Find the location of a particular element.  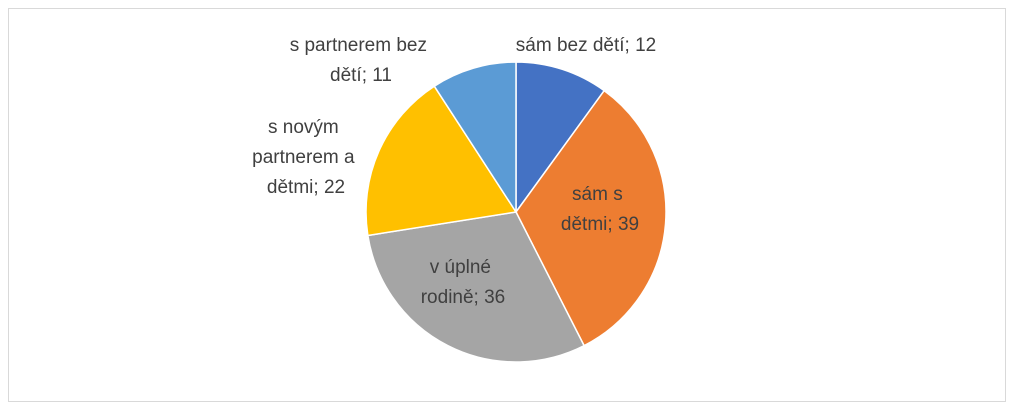

data-label: sám bez dětí; 12 is located at coordinates (586, 45).